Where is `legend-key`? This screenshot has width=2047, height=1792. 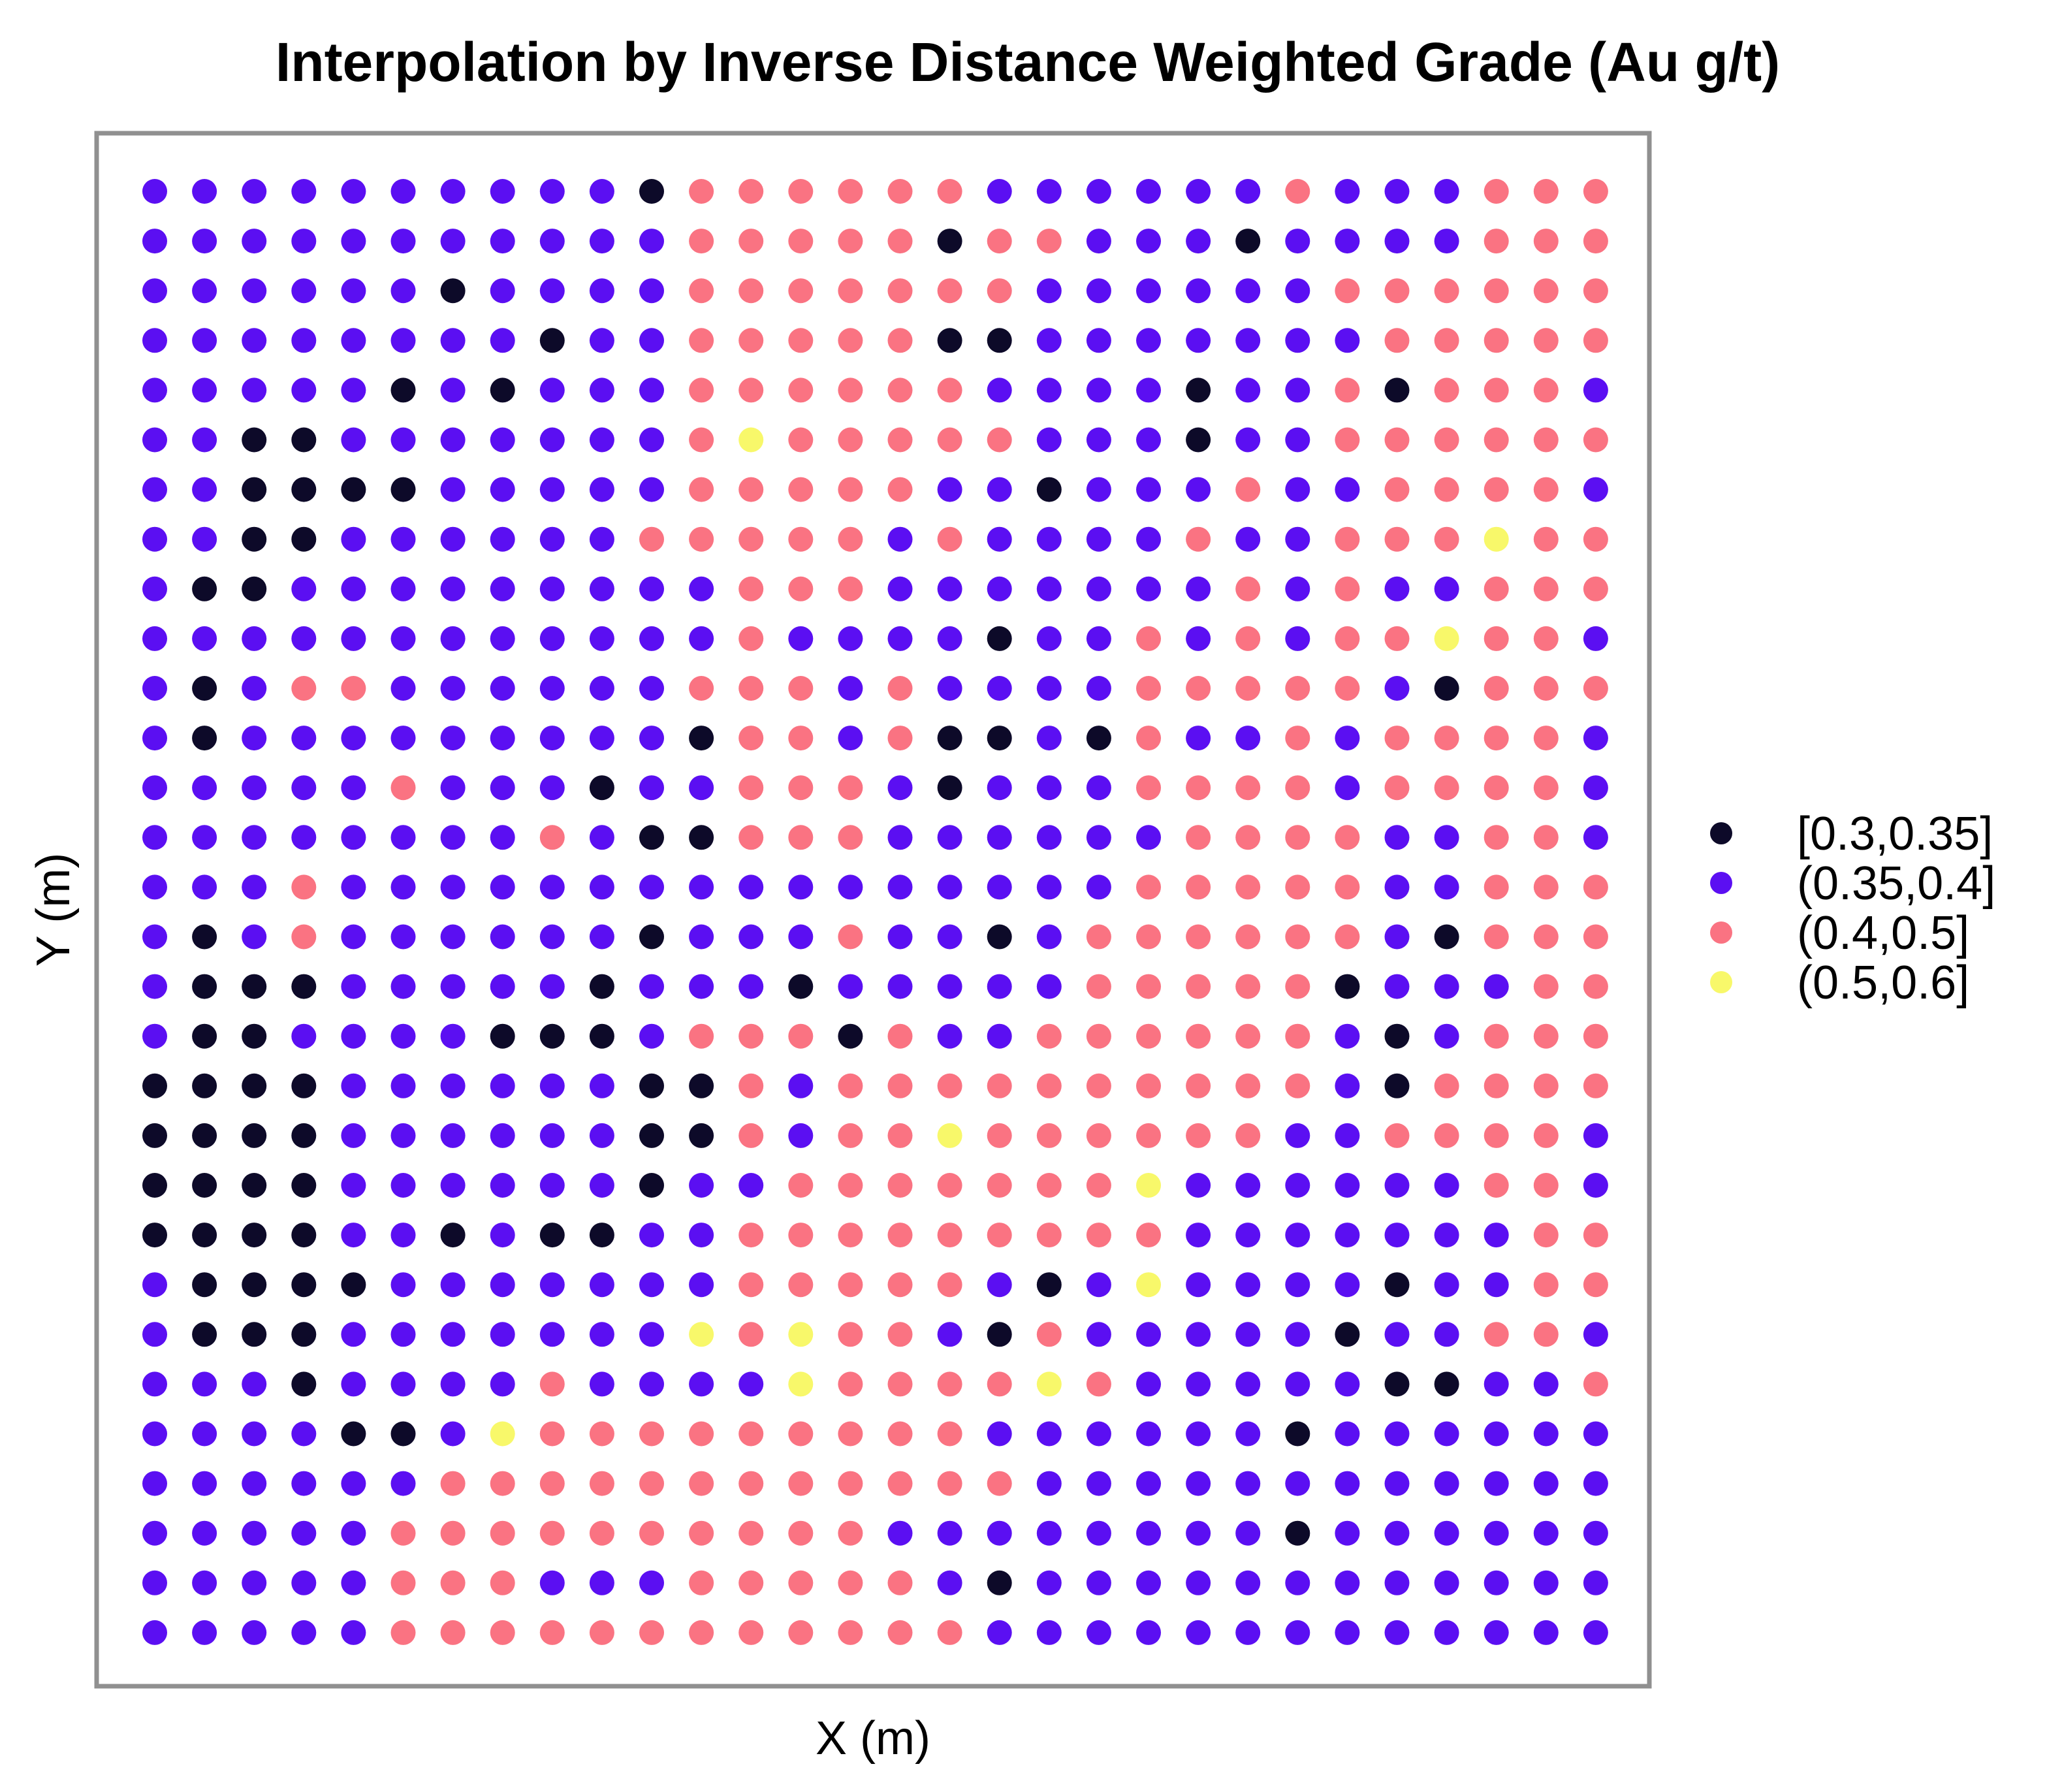
legend-key is located at coordinates (1721, 932).